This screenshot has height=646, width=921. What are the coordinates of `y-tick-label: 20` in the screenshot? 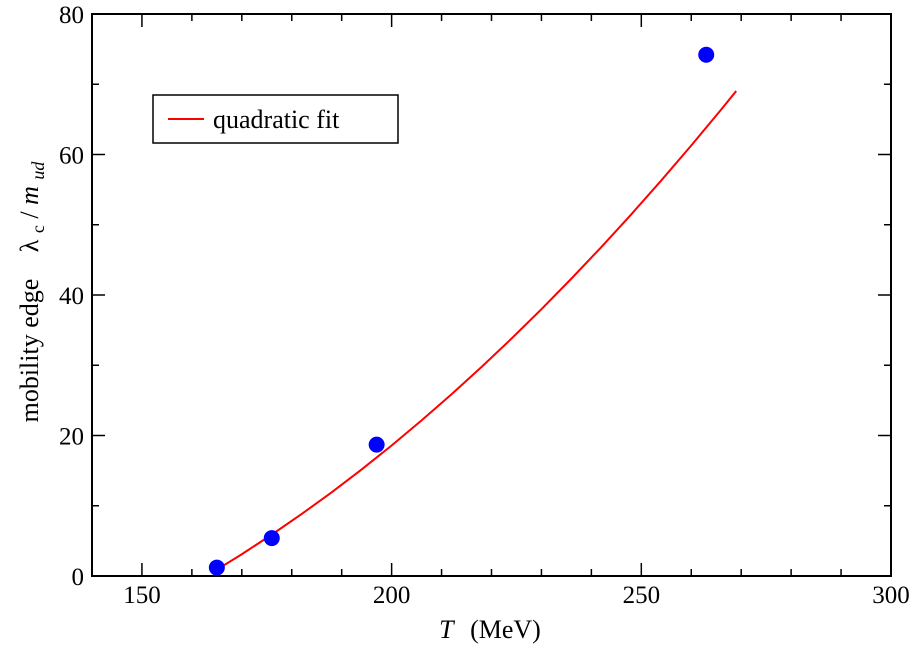 It's located at (71, 437).